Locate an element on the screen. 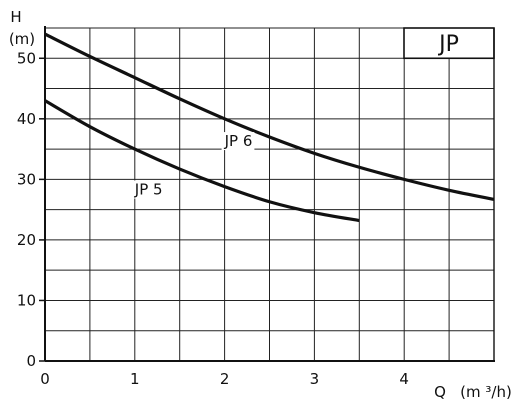 The height and width of the screenshot is (403, 519). x-tick-label: 0 is located at coordinates (45, 379).